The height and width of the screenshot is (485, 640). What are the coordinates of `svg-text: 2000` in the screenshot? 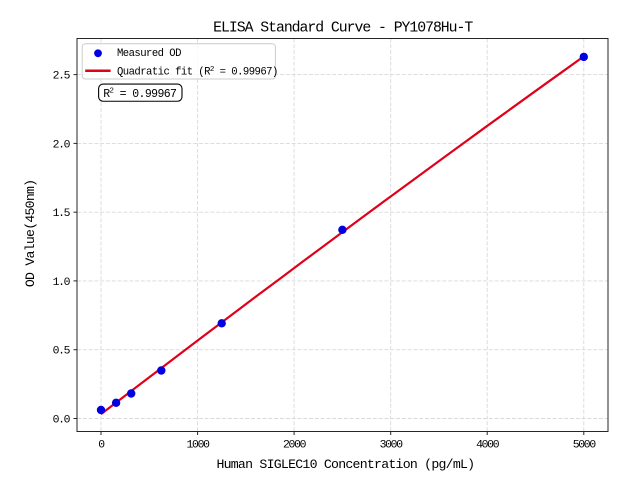 It's located at (295, 446).